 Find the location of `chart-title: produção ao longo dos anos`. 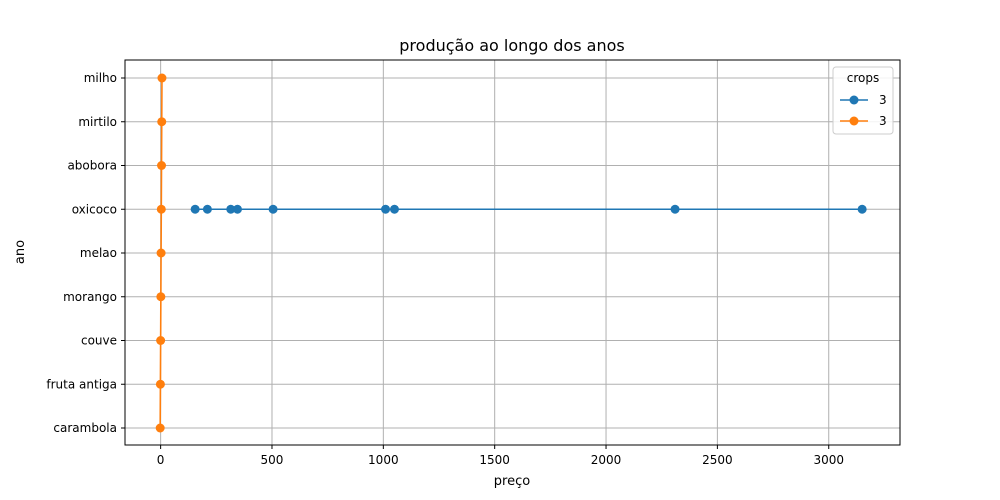

chart-title: produção ao longo dos anos is located at coordinates (511, 45).